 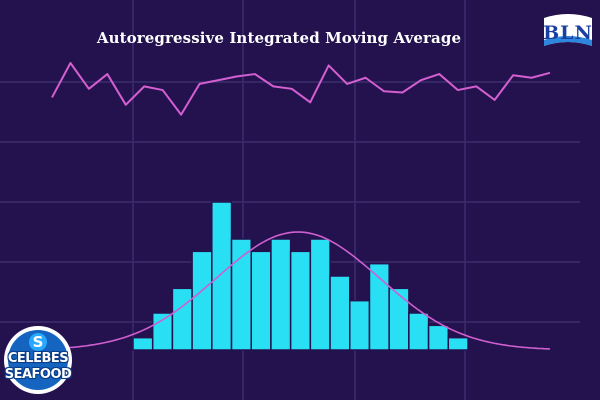 What do you see at coordinates (38, 374) in the screenshot?
I see `seafood-logo-line2: SEAFOOD` at bounding box center [38, 374].